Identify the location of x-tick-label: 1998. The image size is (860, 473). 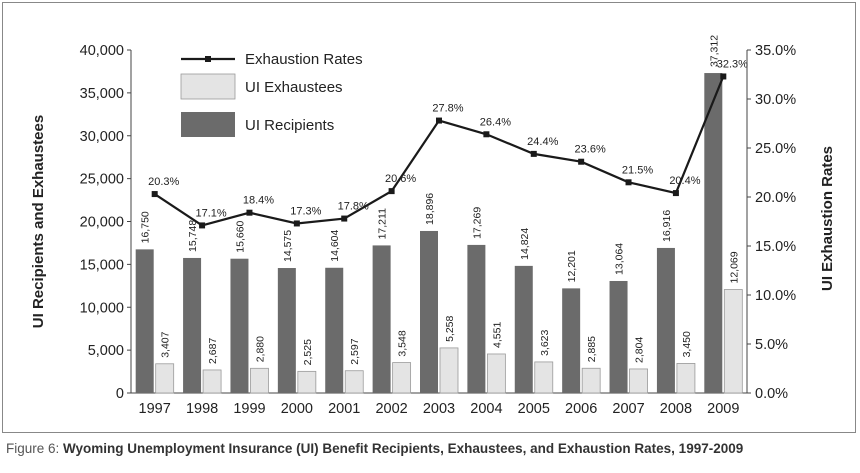
(202, 409).